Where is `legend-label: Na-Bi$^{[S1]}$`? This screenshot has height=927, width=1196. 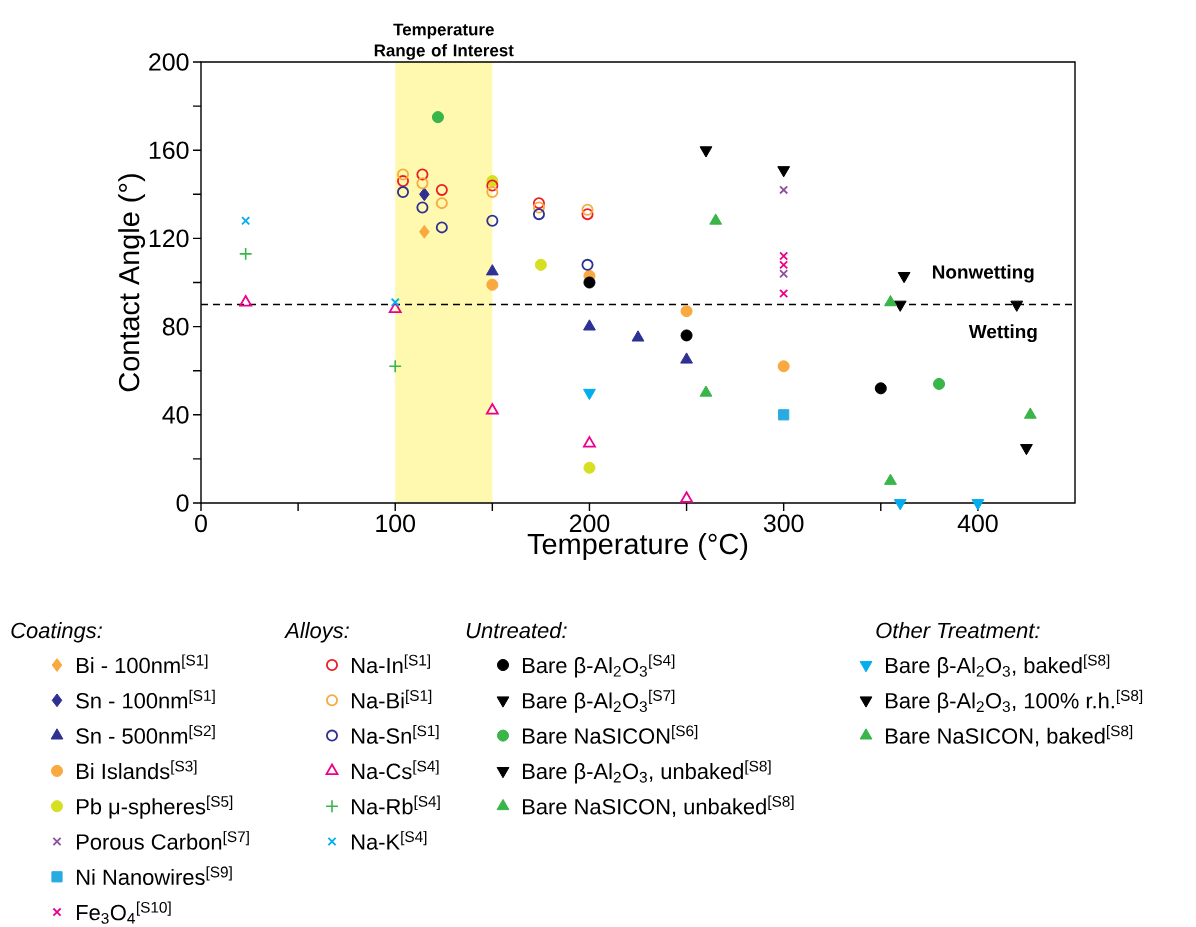 legend-label: Na-Bi$^{[S1]}$ is located at coordinates (392, 699).